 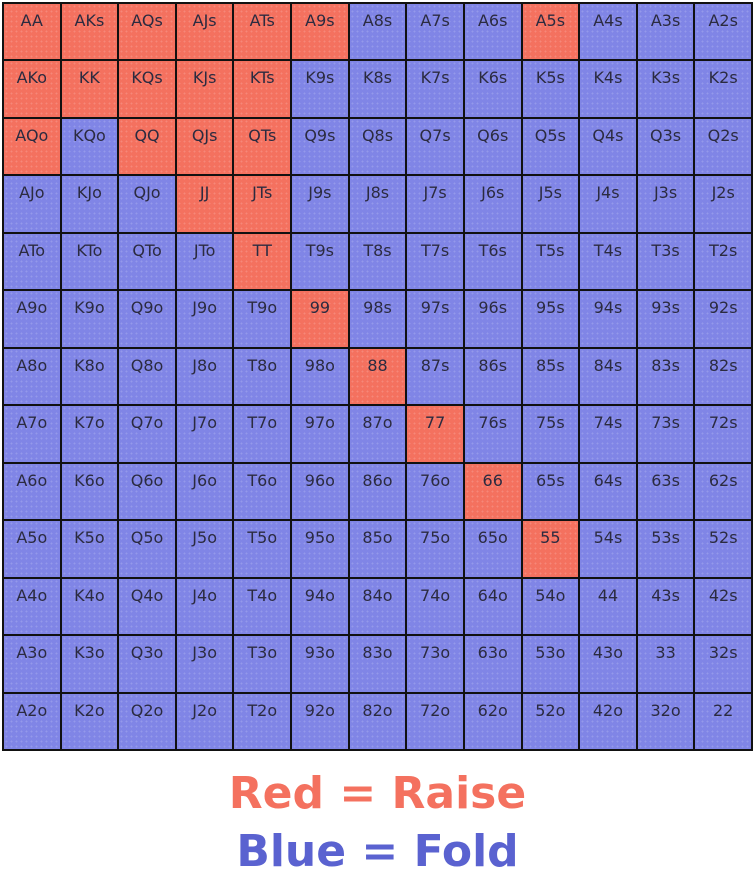 I want to click on hand-cell-j4s: J4s, so click(x=608, y=204).